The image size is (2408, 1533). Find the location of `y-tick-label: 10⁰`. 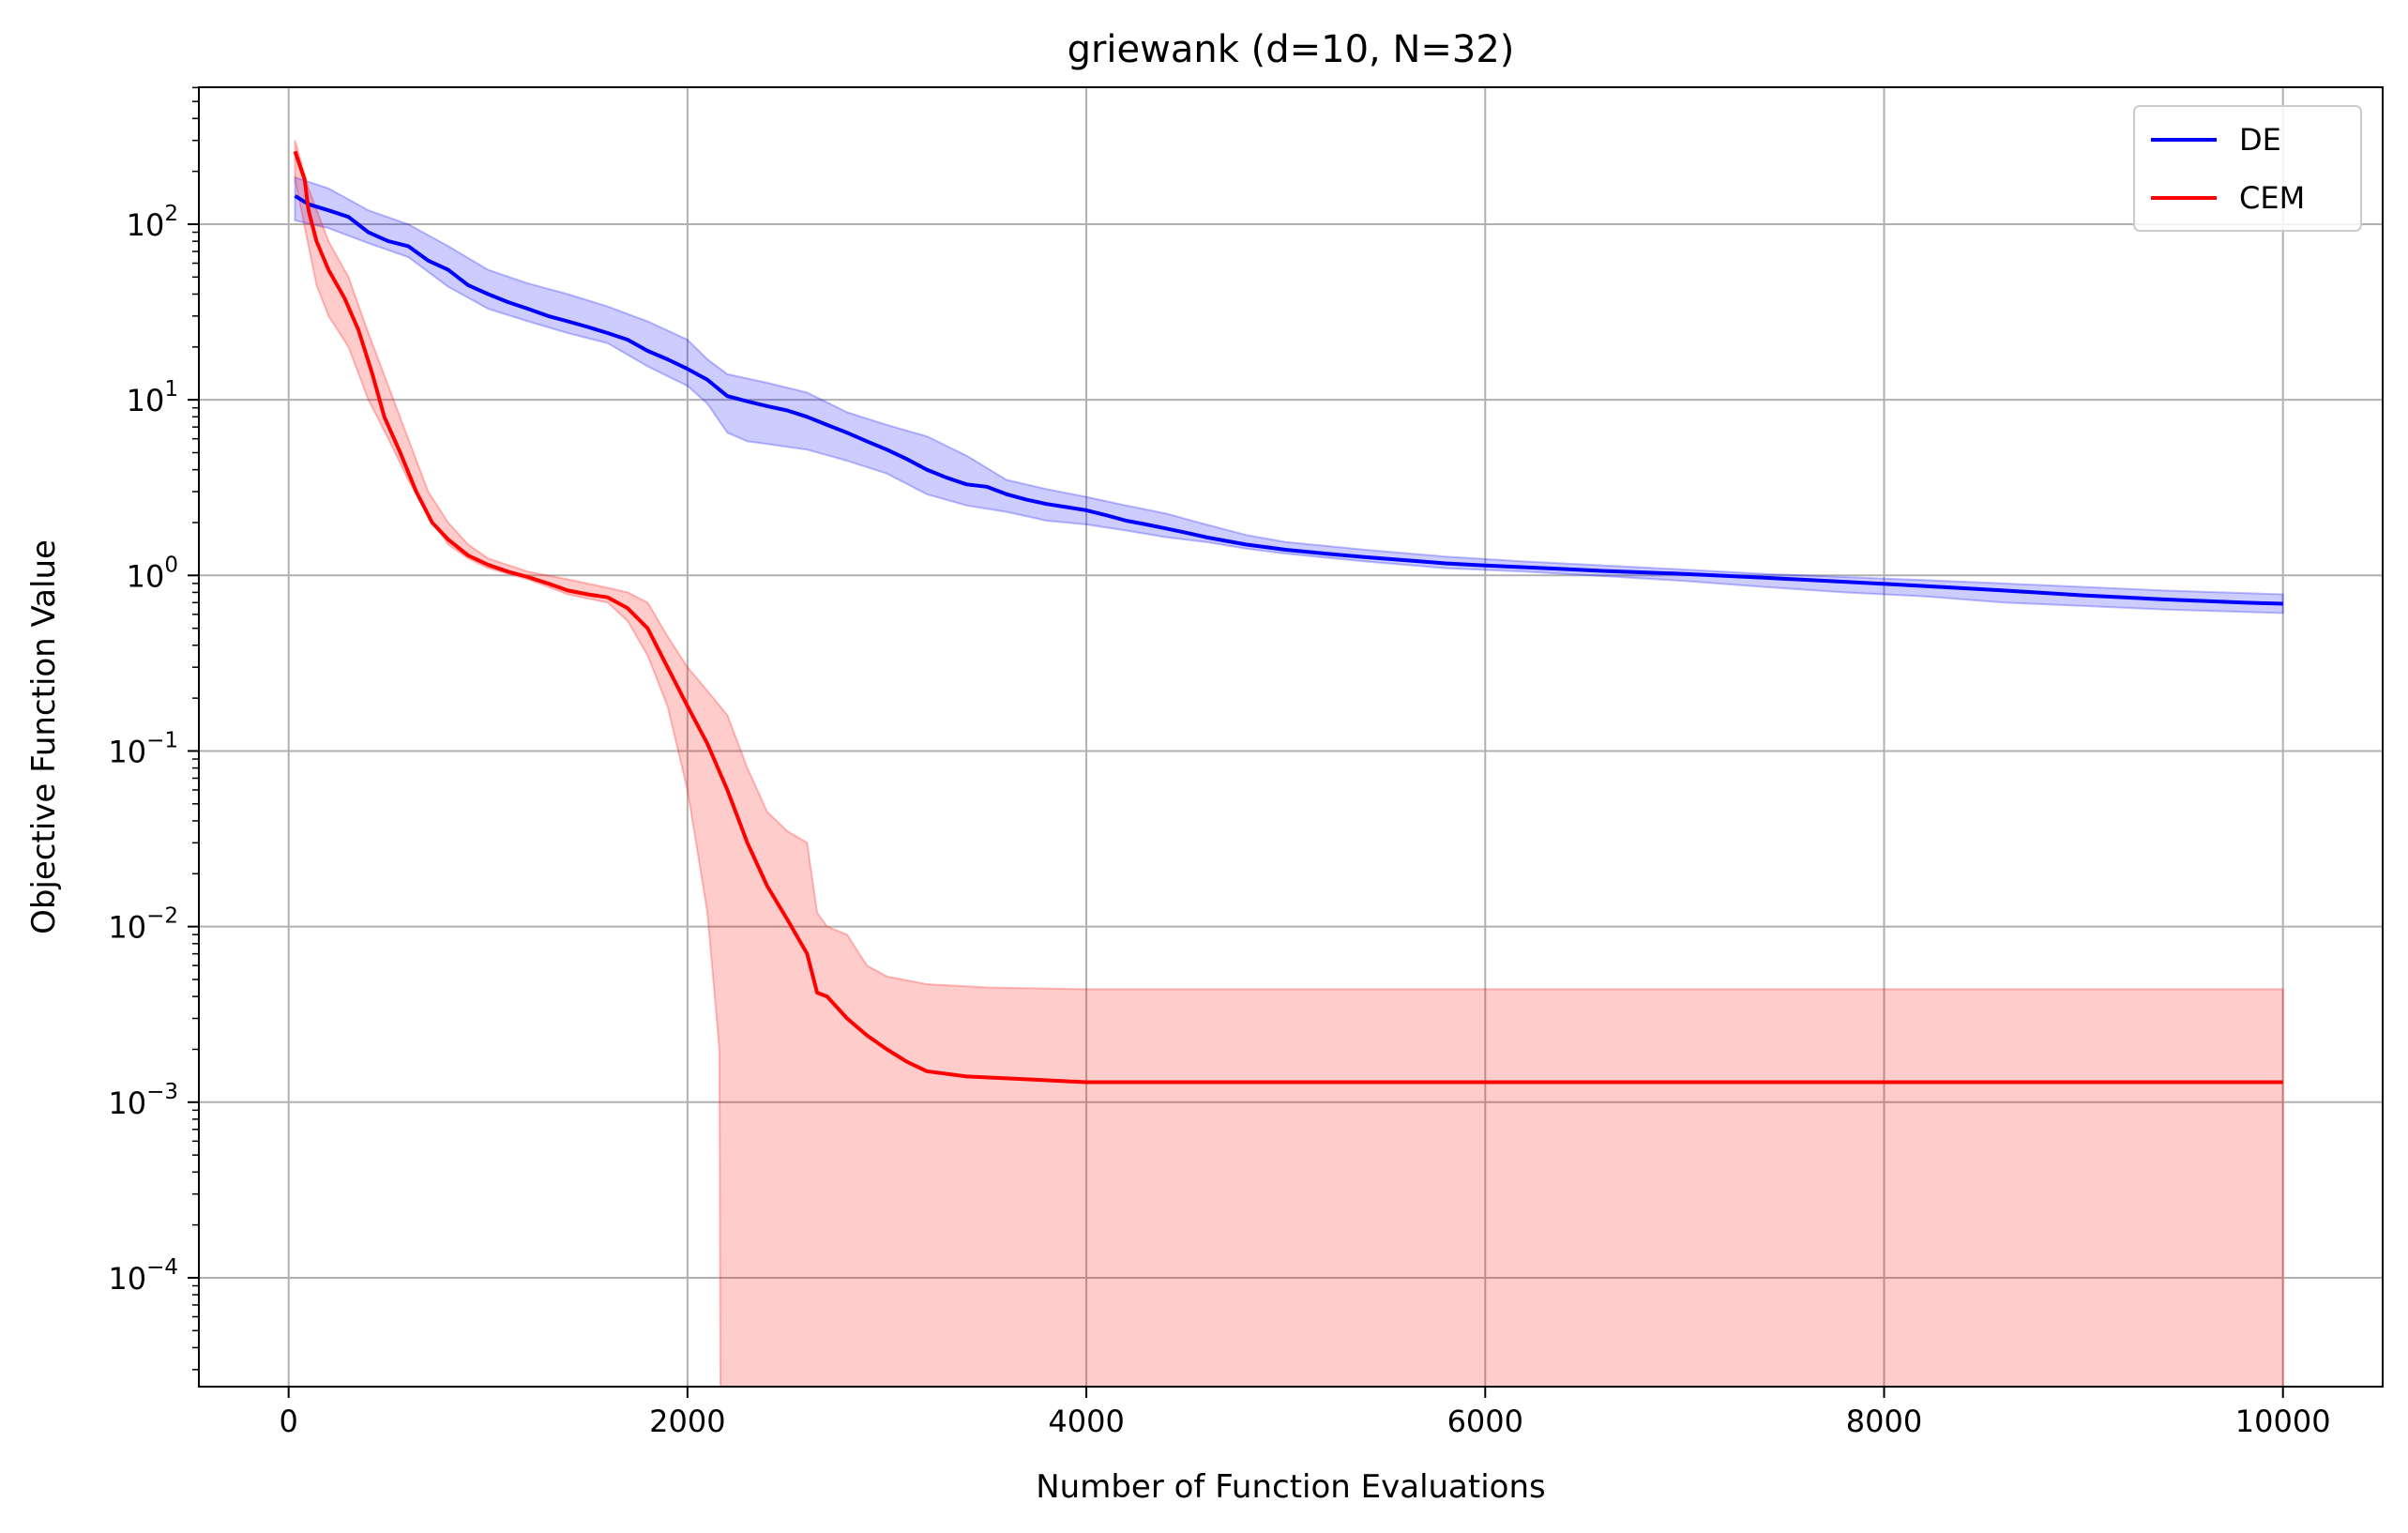

y-tick-label: 10⁰ is located at coordinates (153, 574).